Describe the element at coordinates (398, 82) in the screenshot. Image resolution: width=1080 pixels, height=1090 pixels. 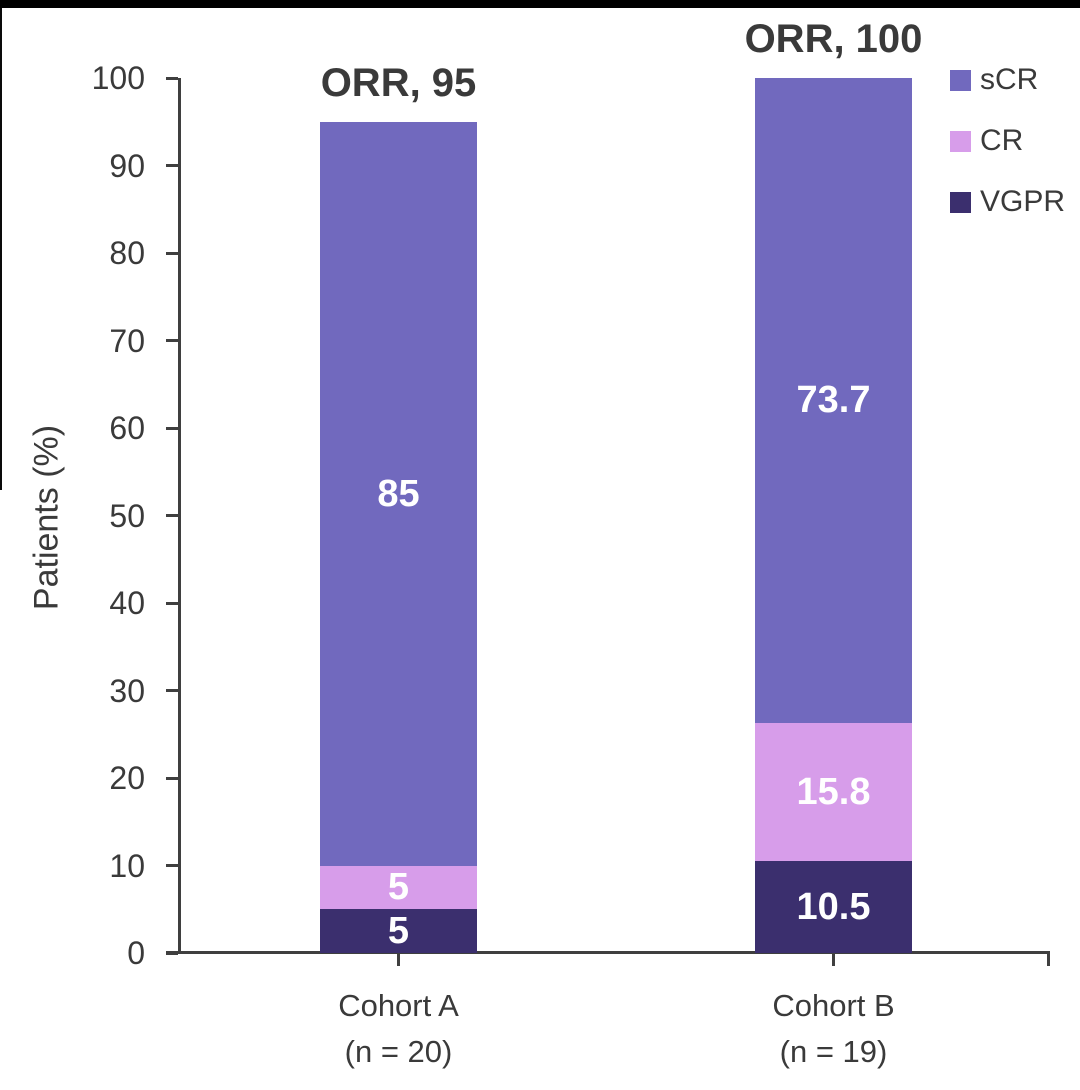
I see `orr-label: ORR, 95` at that location.